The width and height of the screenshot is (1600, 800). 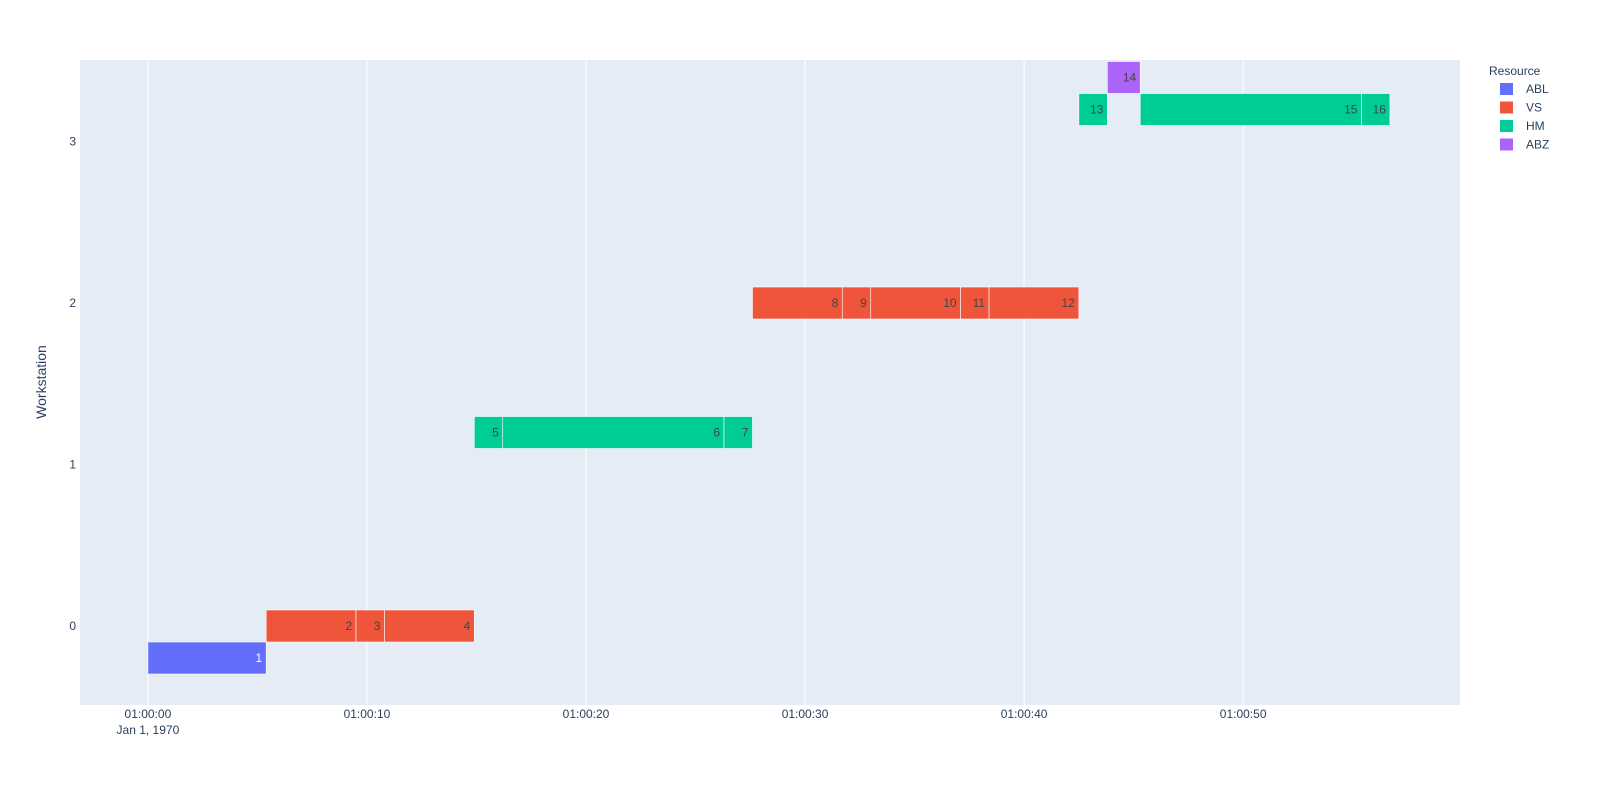 I want to click on bar-label: 3, so click(x=377, y=626).